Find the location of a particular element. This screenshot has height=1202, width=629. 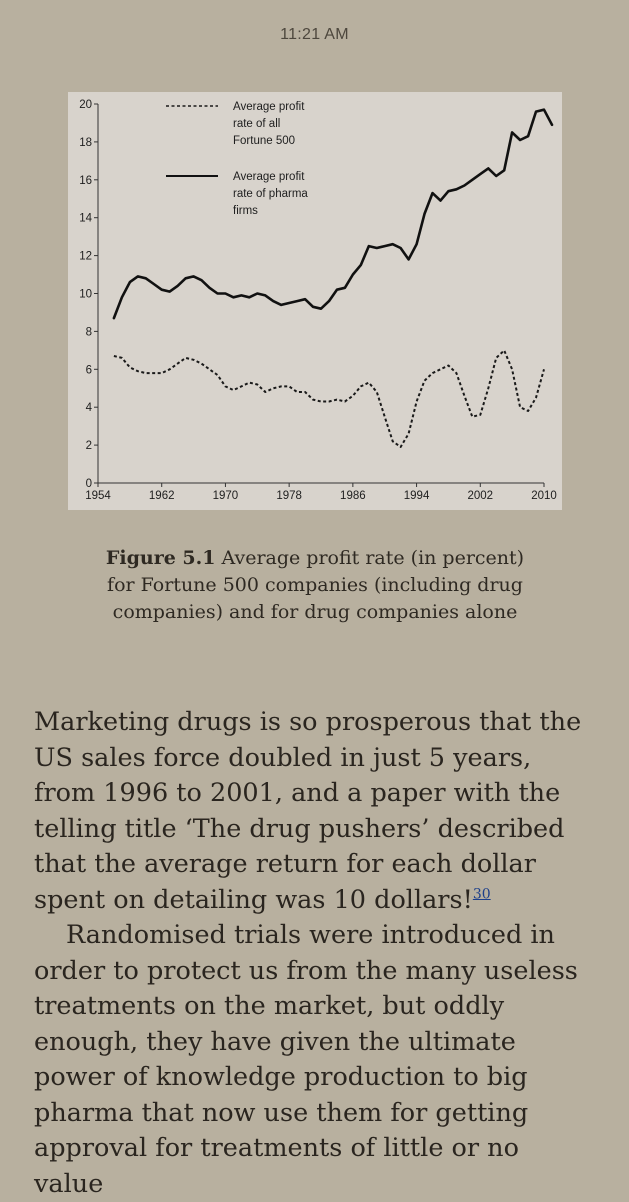

y-tick-label: 20 is located at coordinates (85, 105).